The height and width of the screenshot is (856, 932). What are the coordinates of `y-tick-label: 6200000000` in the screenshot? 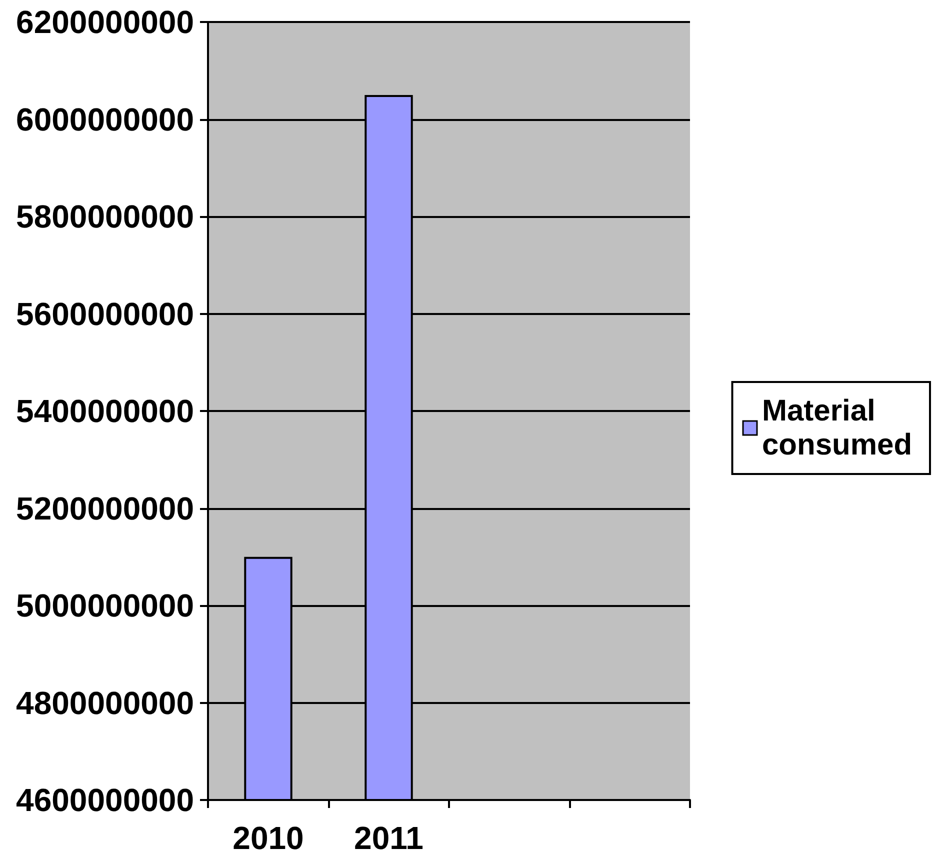 It's located at (105, 22).